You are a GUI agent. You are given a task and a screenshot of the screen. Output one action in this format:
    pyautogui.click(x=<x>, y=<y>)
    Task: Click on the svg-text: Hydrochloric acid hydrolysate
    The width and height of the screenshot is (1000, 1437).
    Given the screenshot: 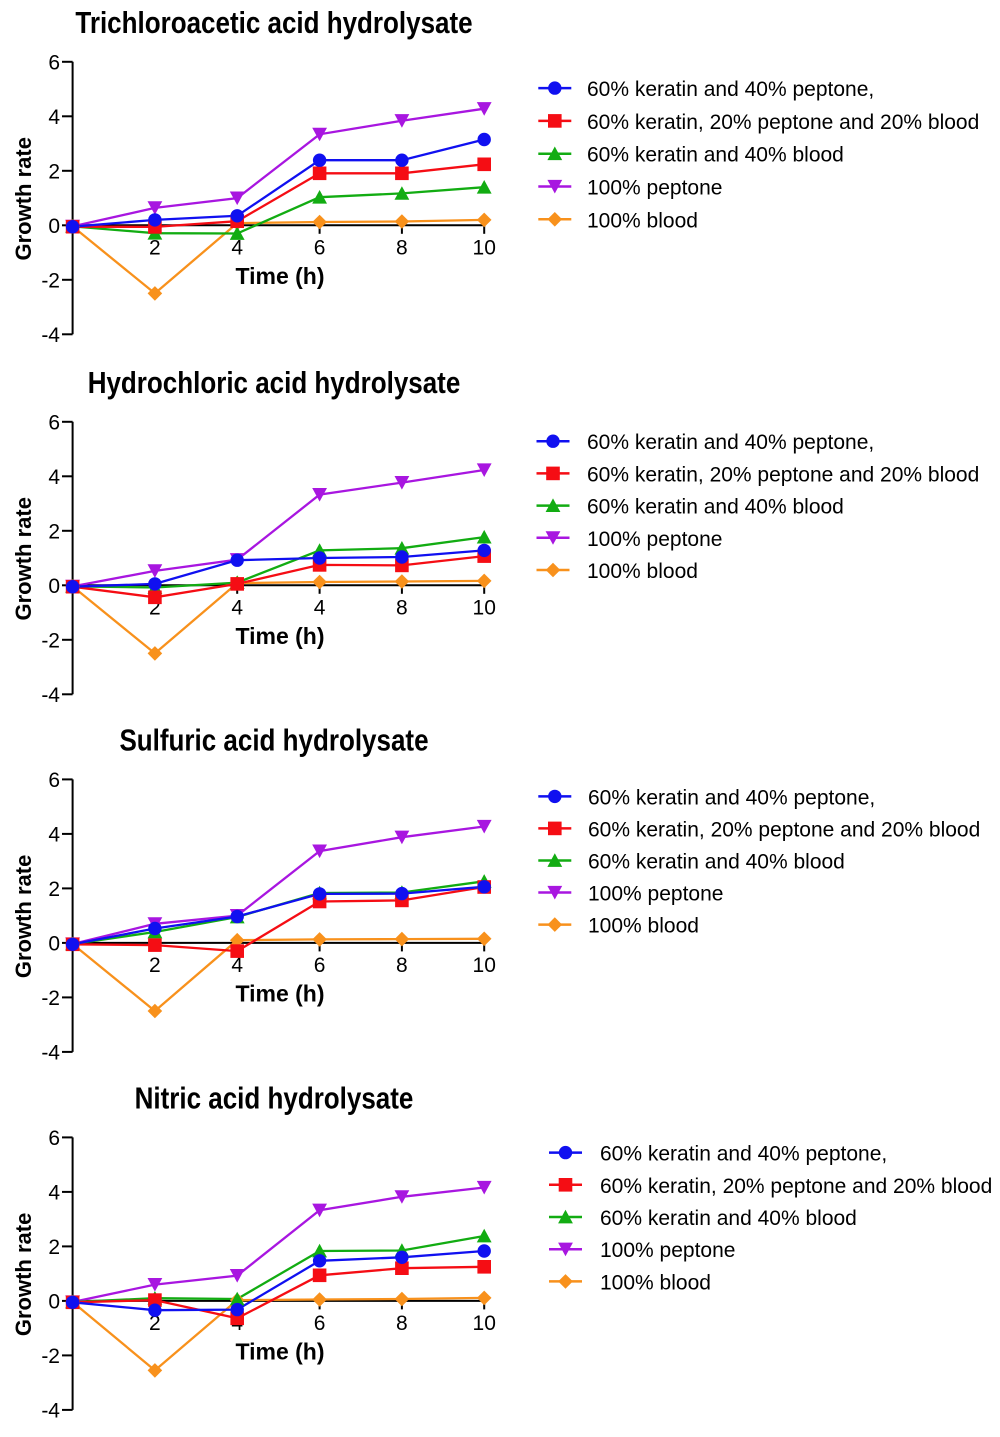 What is the action you would take?
    pyautogui.click(x=274, y=382)
    